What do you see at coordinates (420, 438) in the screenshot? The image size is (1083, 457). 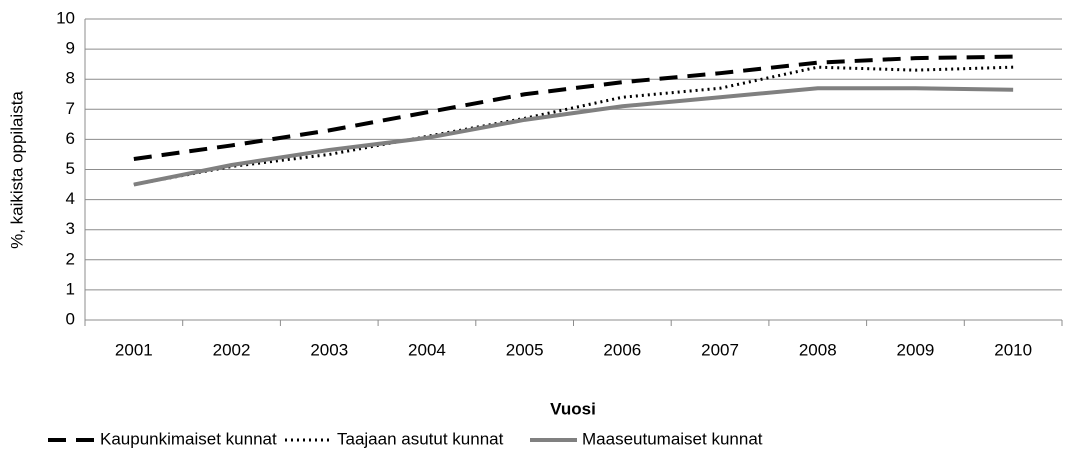 I see `legend-label: Taajaan asutut kunnat` at bounding box center [420, 438].